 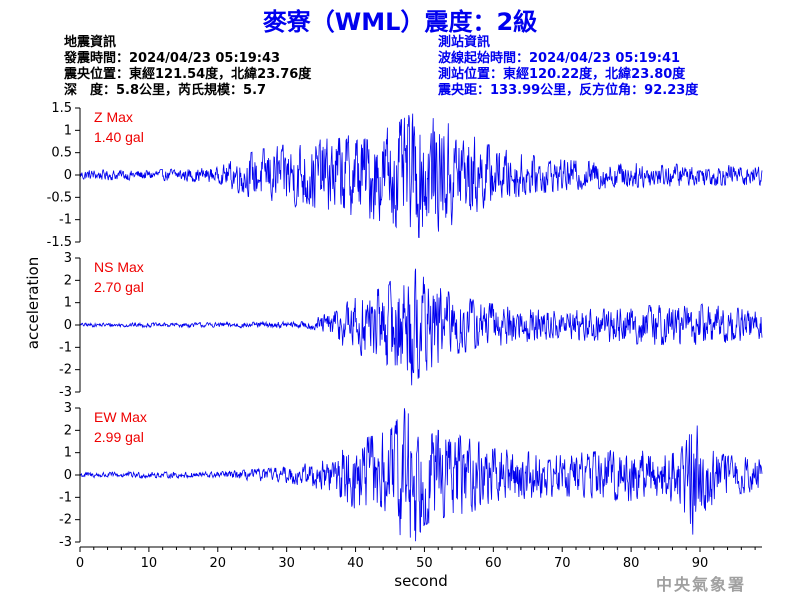 What do you see at coordinates (90, 42) in the screenshot?
I see `earthquake-info-heading: 地震資訊` at bounding box center [90, 42].